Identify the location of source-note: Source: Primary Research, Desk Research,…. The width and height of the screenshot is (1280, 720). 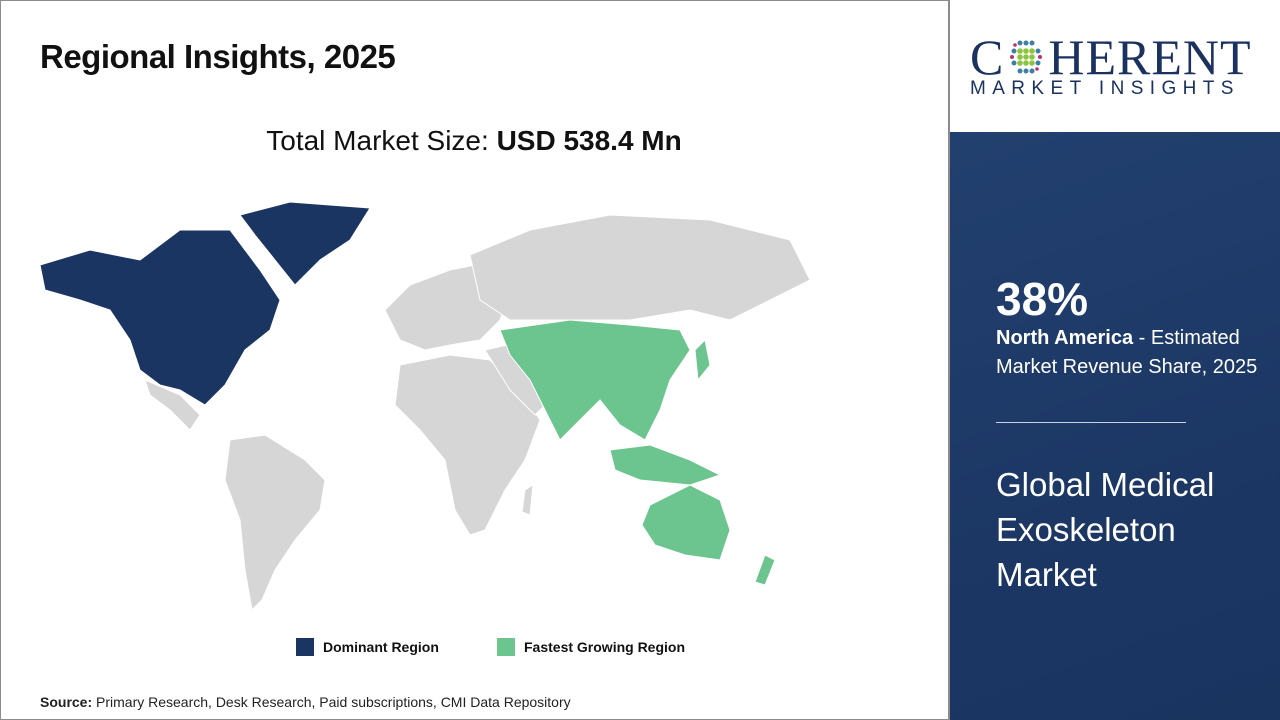
(305, 702).